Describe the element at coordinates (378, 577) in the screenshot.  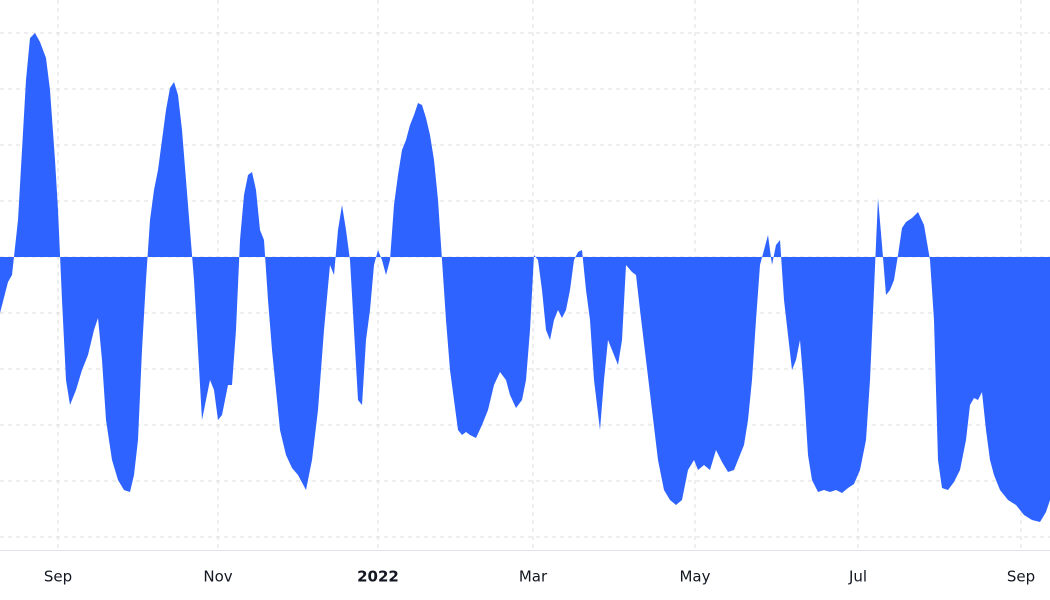
I see `x-tick-label: 2022` at that location.